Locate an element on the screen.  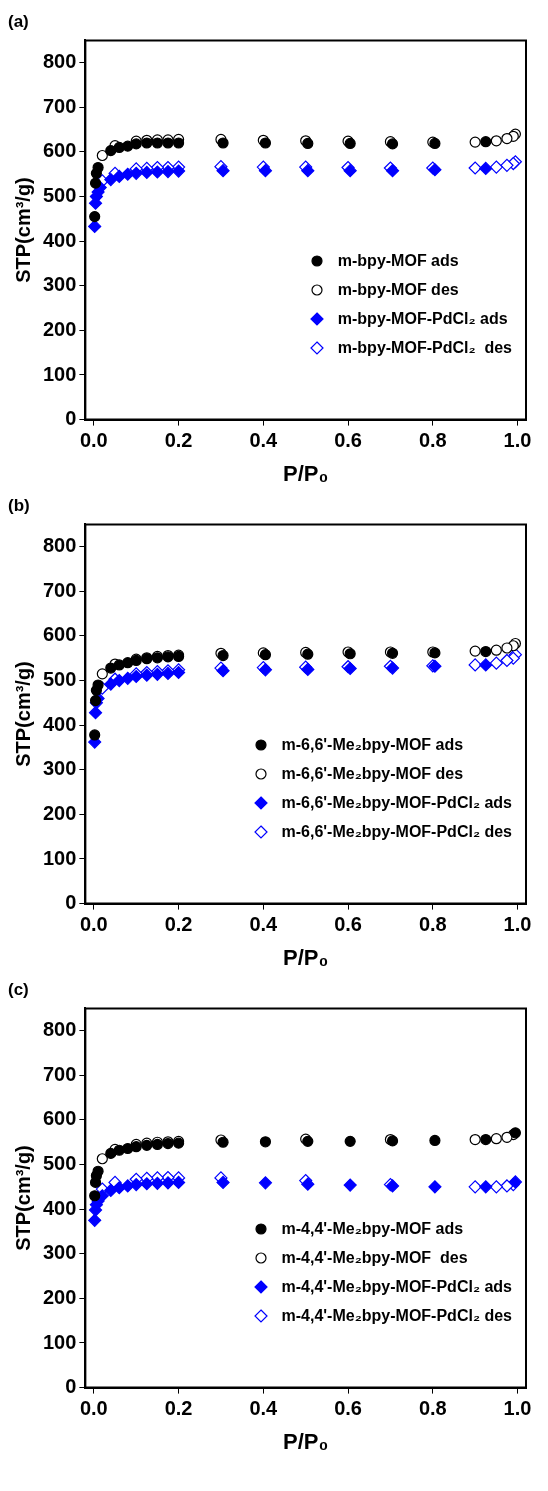
legend-label: m-bpy-MOF ads is located at coordinates (398, 260).